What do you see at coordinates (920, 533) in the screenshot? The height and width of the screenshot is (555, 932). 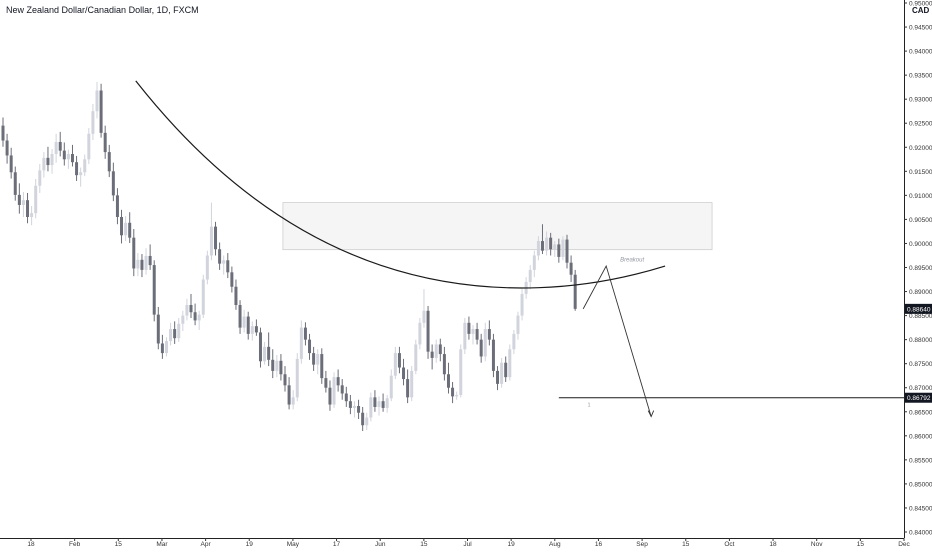 I see `y-tick-label: 0.84000` at bounding box center [920, 533].